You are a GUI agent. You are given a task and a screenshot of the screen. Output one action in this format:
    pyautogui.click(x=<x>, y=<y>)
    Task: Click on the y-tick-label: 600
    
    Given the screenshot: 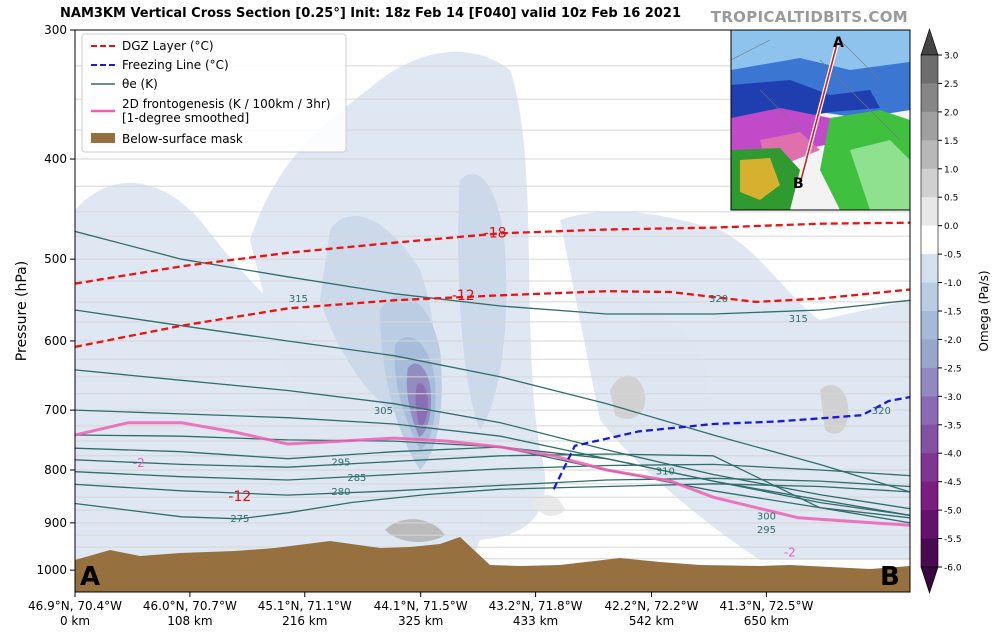 What is the action you would take?
    pyautogui.click(x=55, y=341)
    